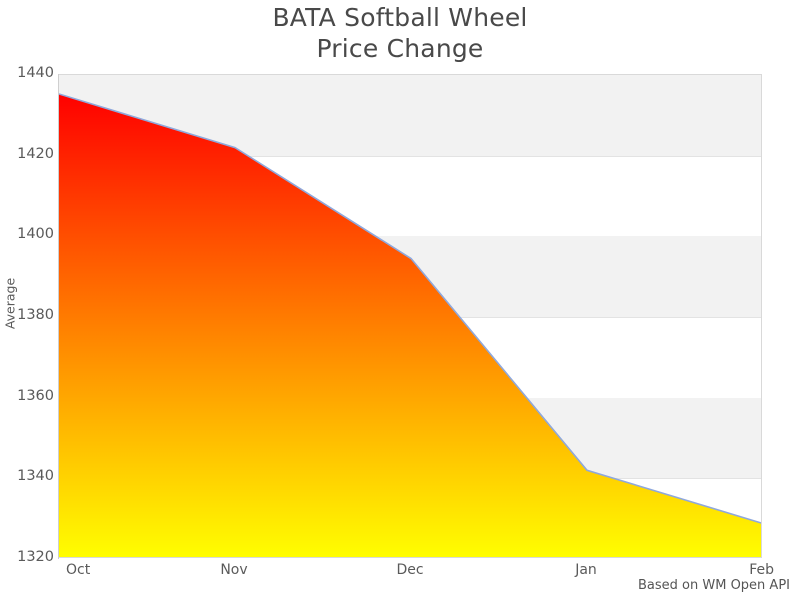 This screenshot has width=800, height=600. What do you see at coordinates (35, 476) in the screenshot?
I see `y-tick-label: 1340` at bounding box center [35, 476].